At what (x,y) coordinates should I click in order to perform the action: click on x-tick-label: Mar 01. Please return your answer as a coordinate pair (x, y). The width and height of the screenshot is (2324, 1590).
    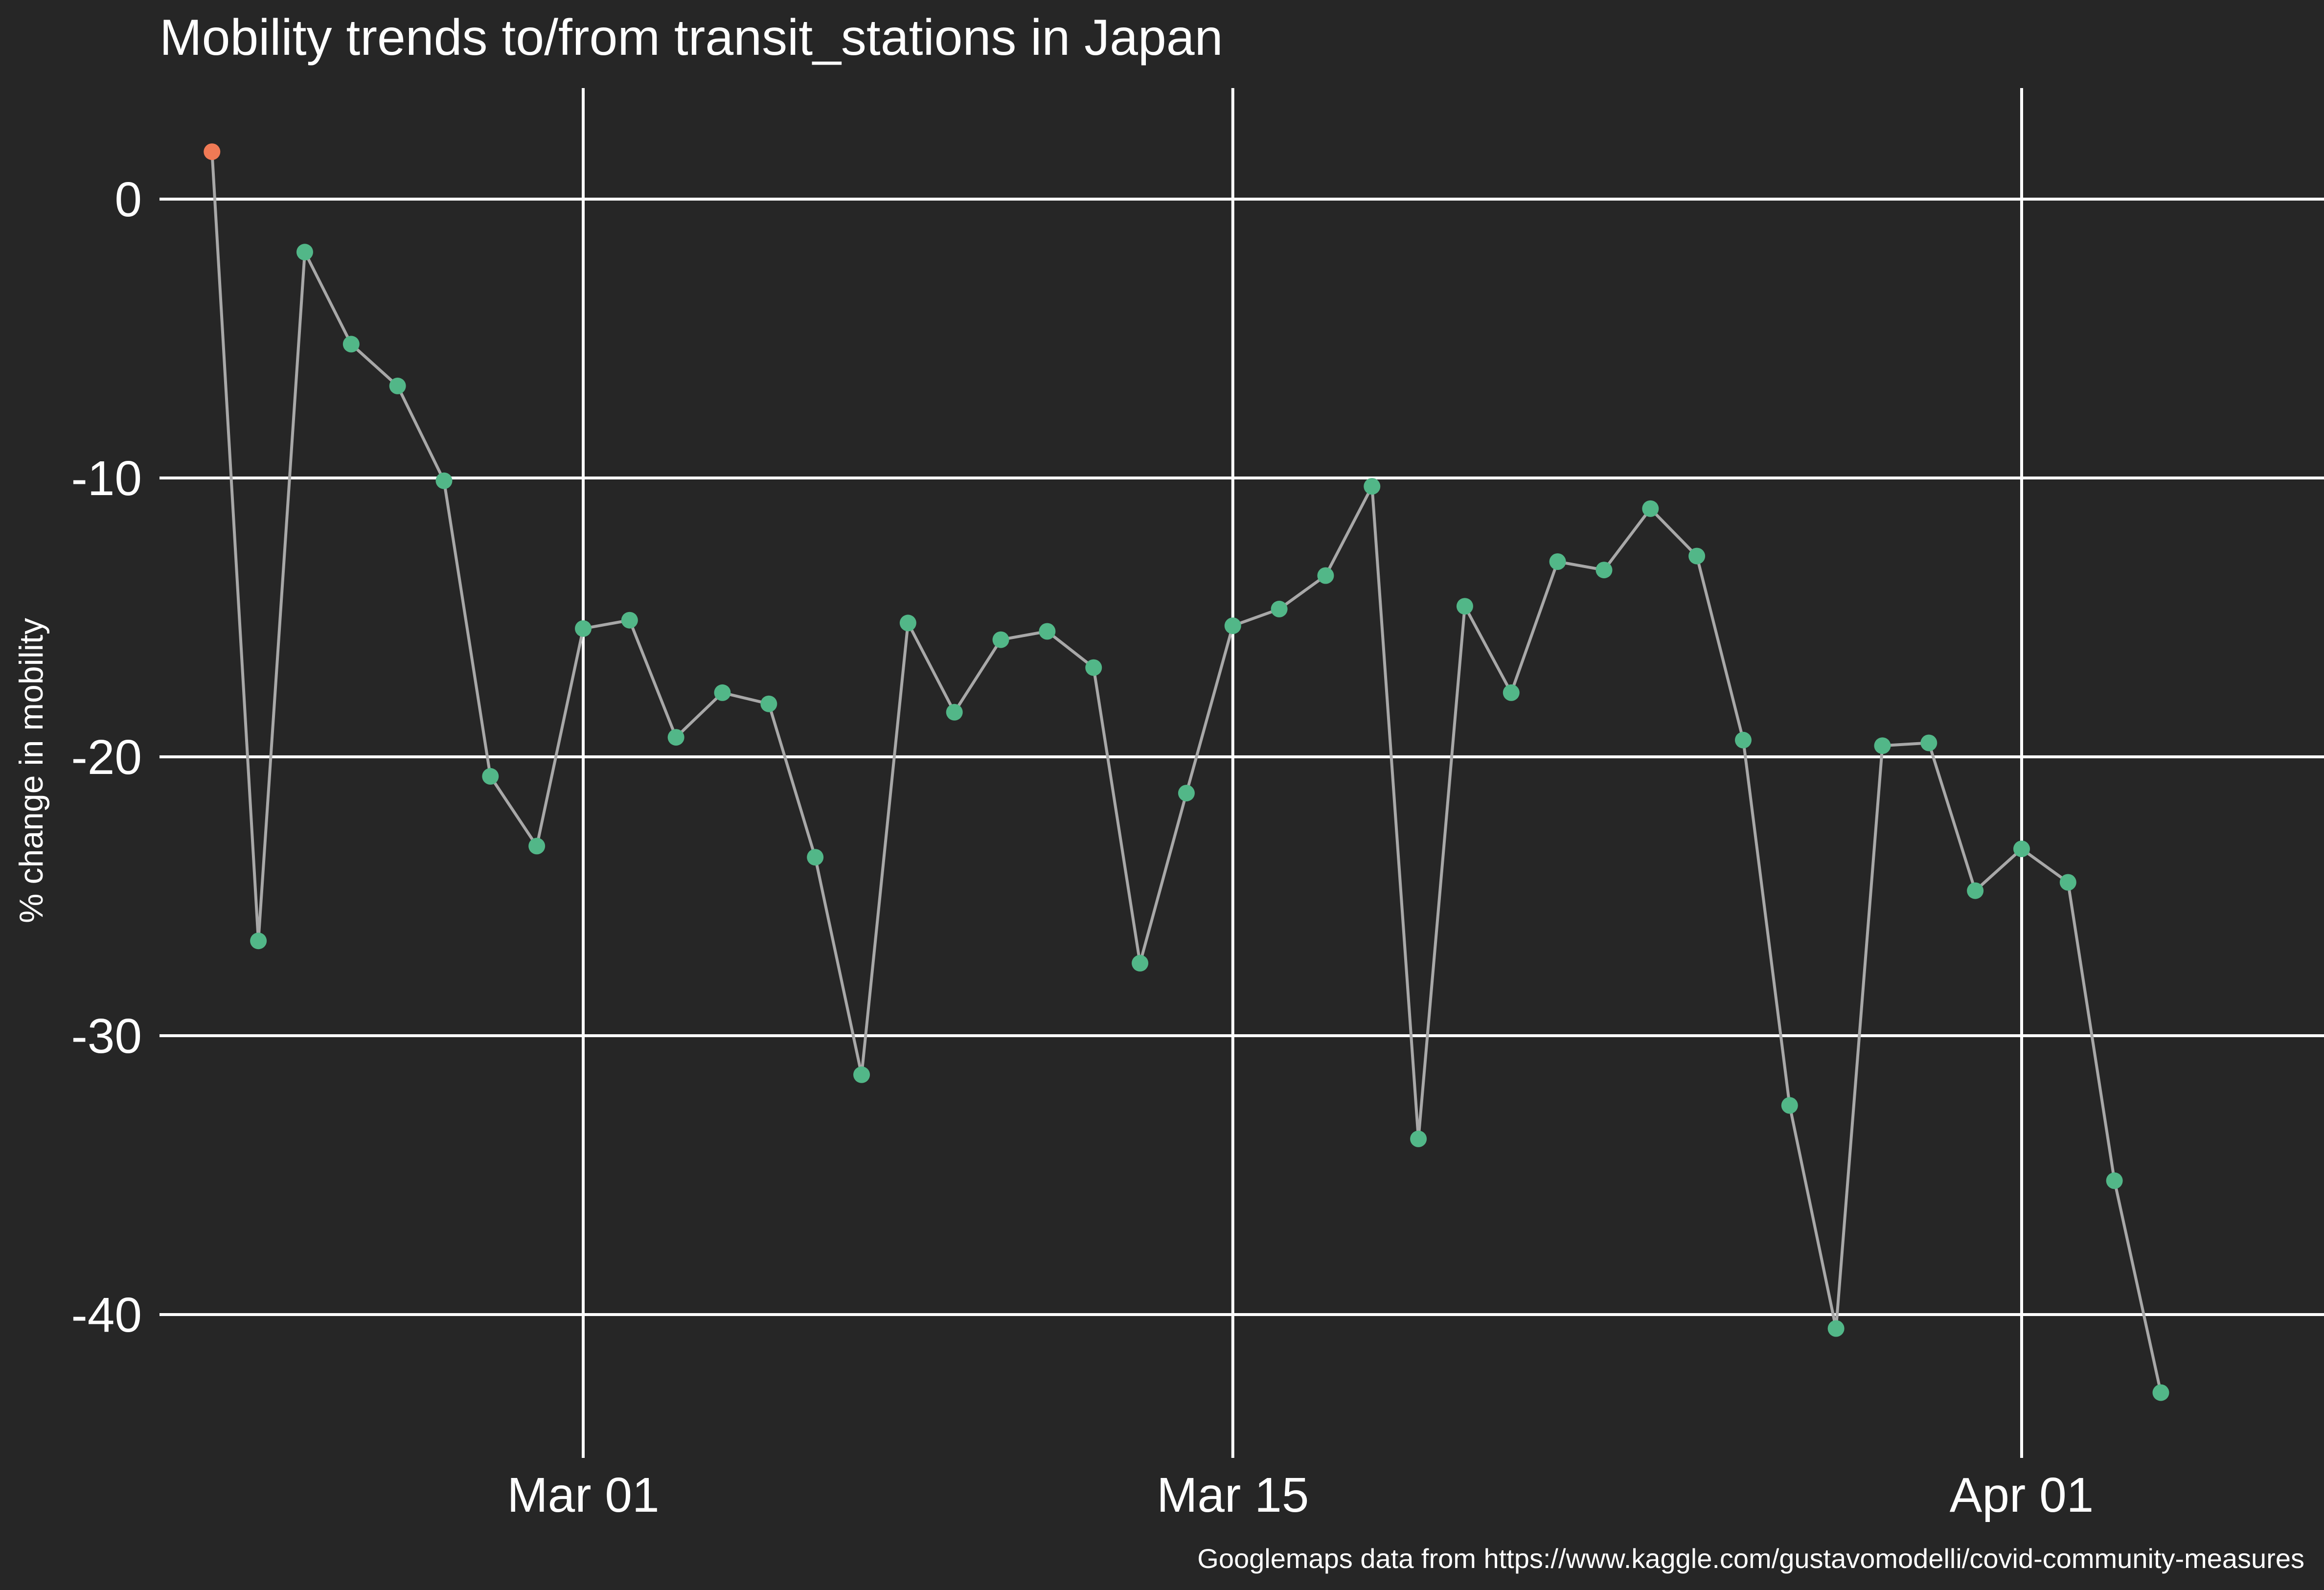
    Looking at the image, I should click on (583, 1495).